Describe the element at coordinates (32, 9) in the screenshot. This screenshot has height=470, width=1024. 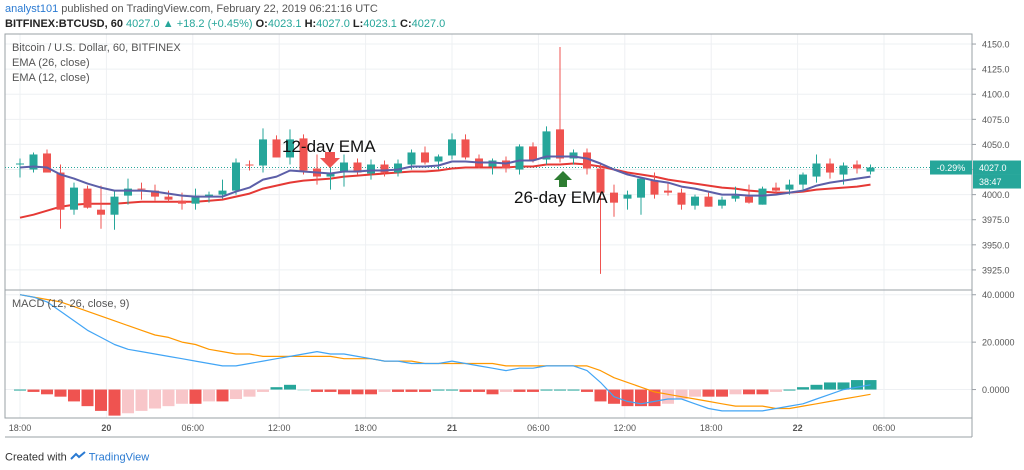
I see `author-link: analyst101` at that location.